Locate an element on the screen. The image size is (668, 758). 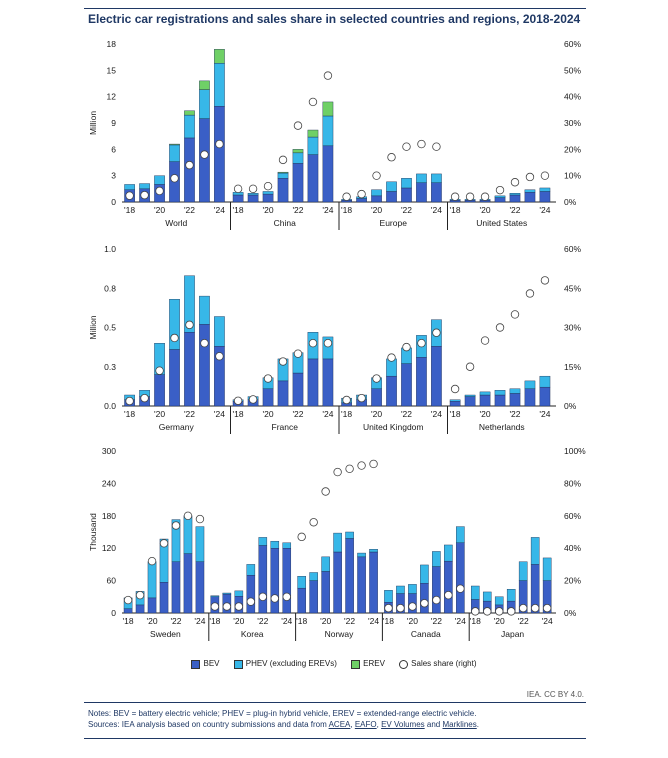
panel-2-x-tick-label: '18 is located at coordinates (346, 414).